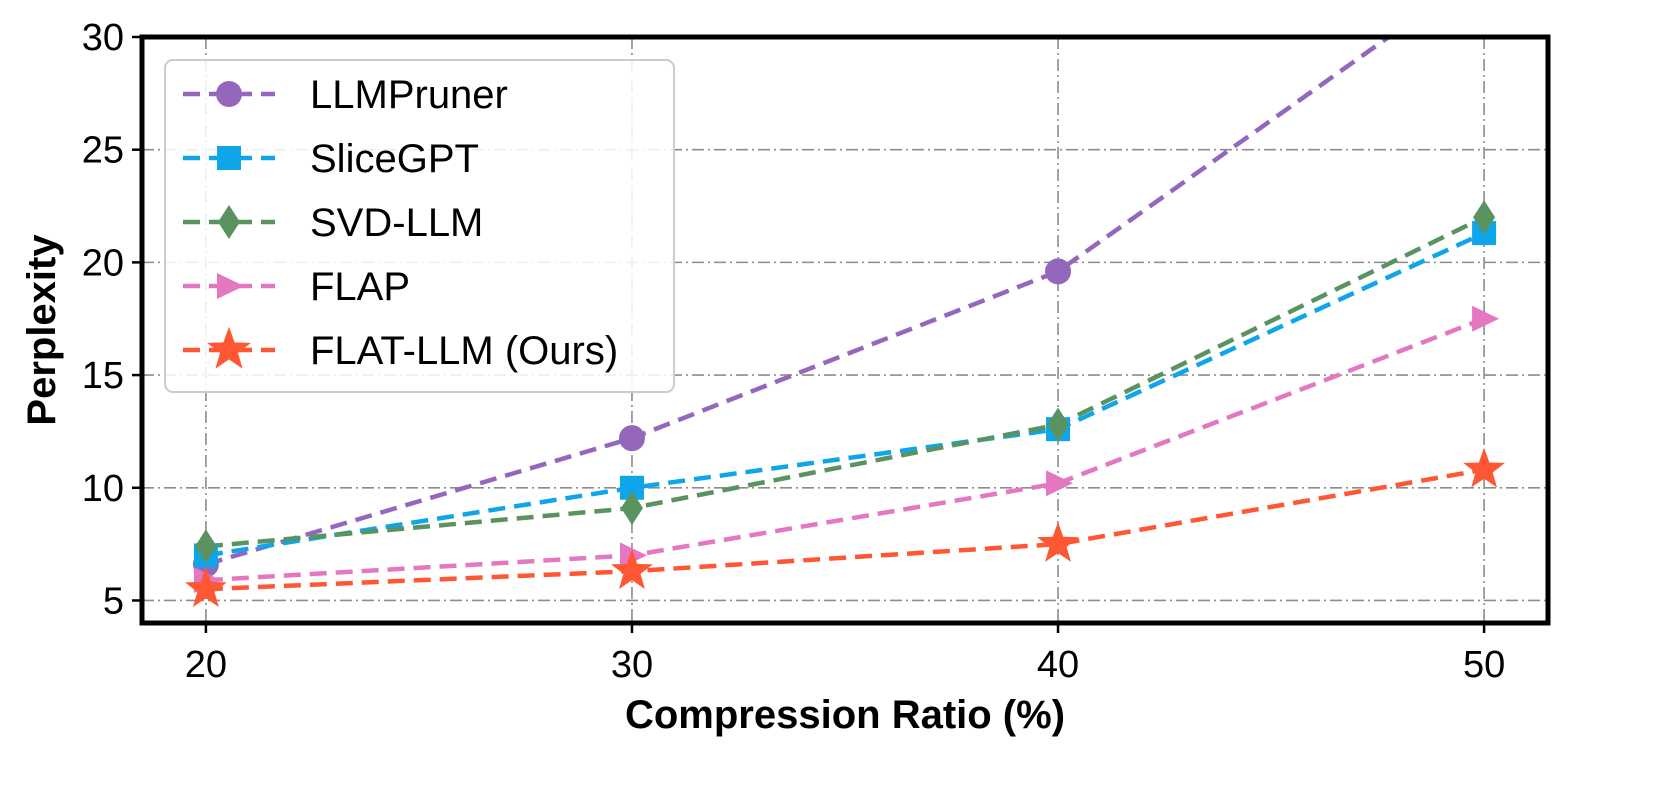 This screenshot has height=802, width=1661. Describe the element at coordinates (632, 665) in the screenshot. I see `x-tick-label-30: 30` at that location.